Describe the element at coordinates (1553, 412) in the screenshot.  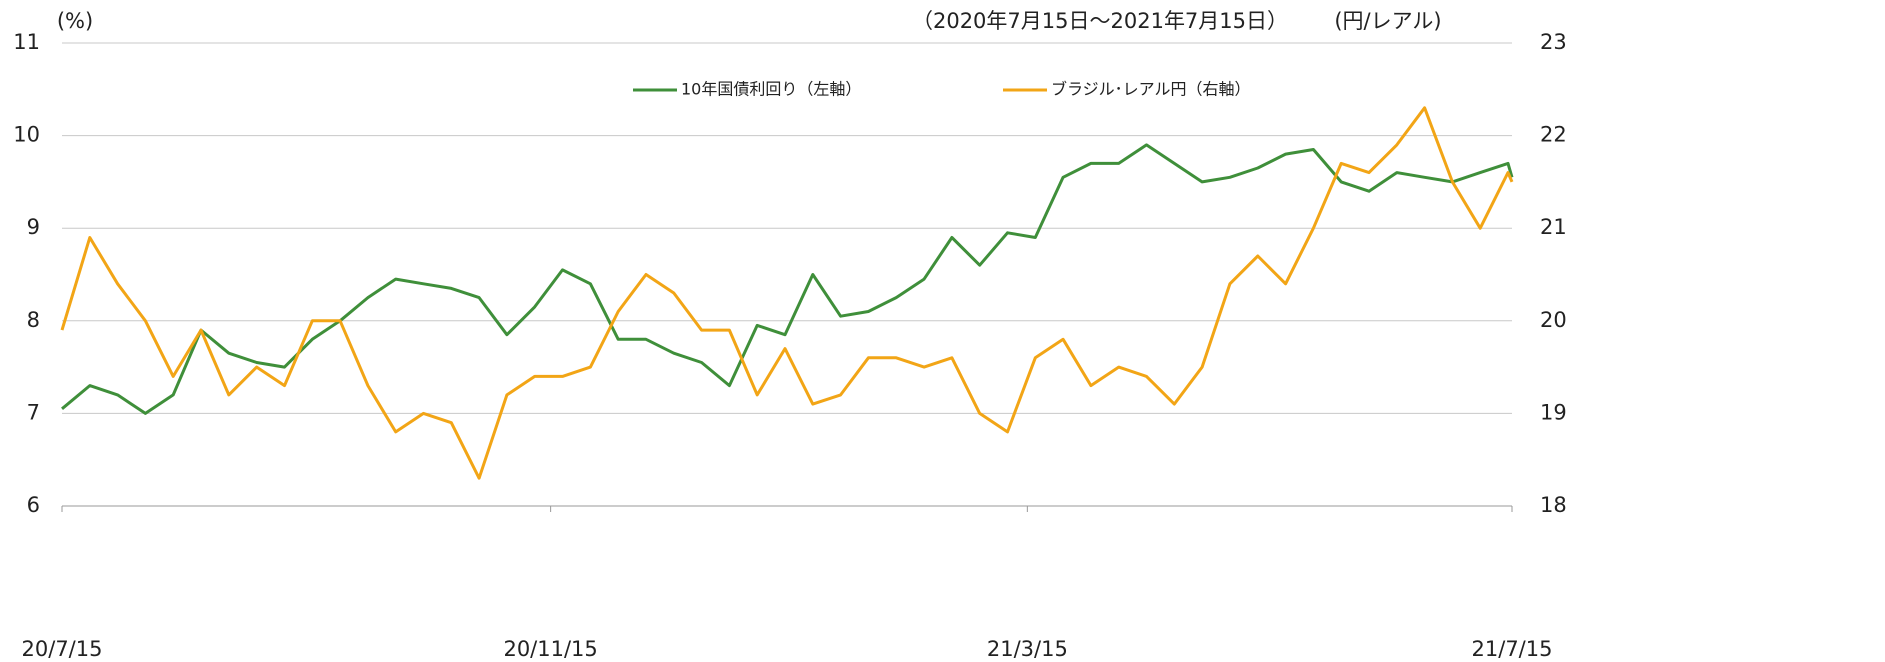
I see `y2-tick-label: 19` at that location.